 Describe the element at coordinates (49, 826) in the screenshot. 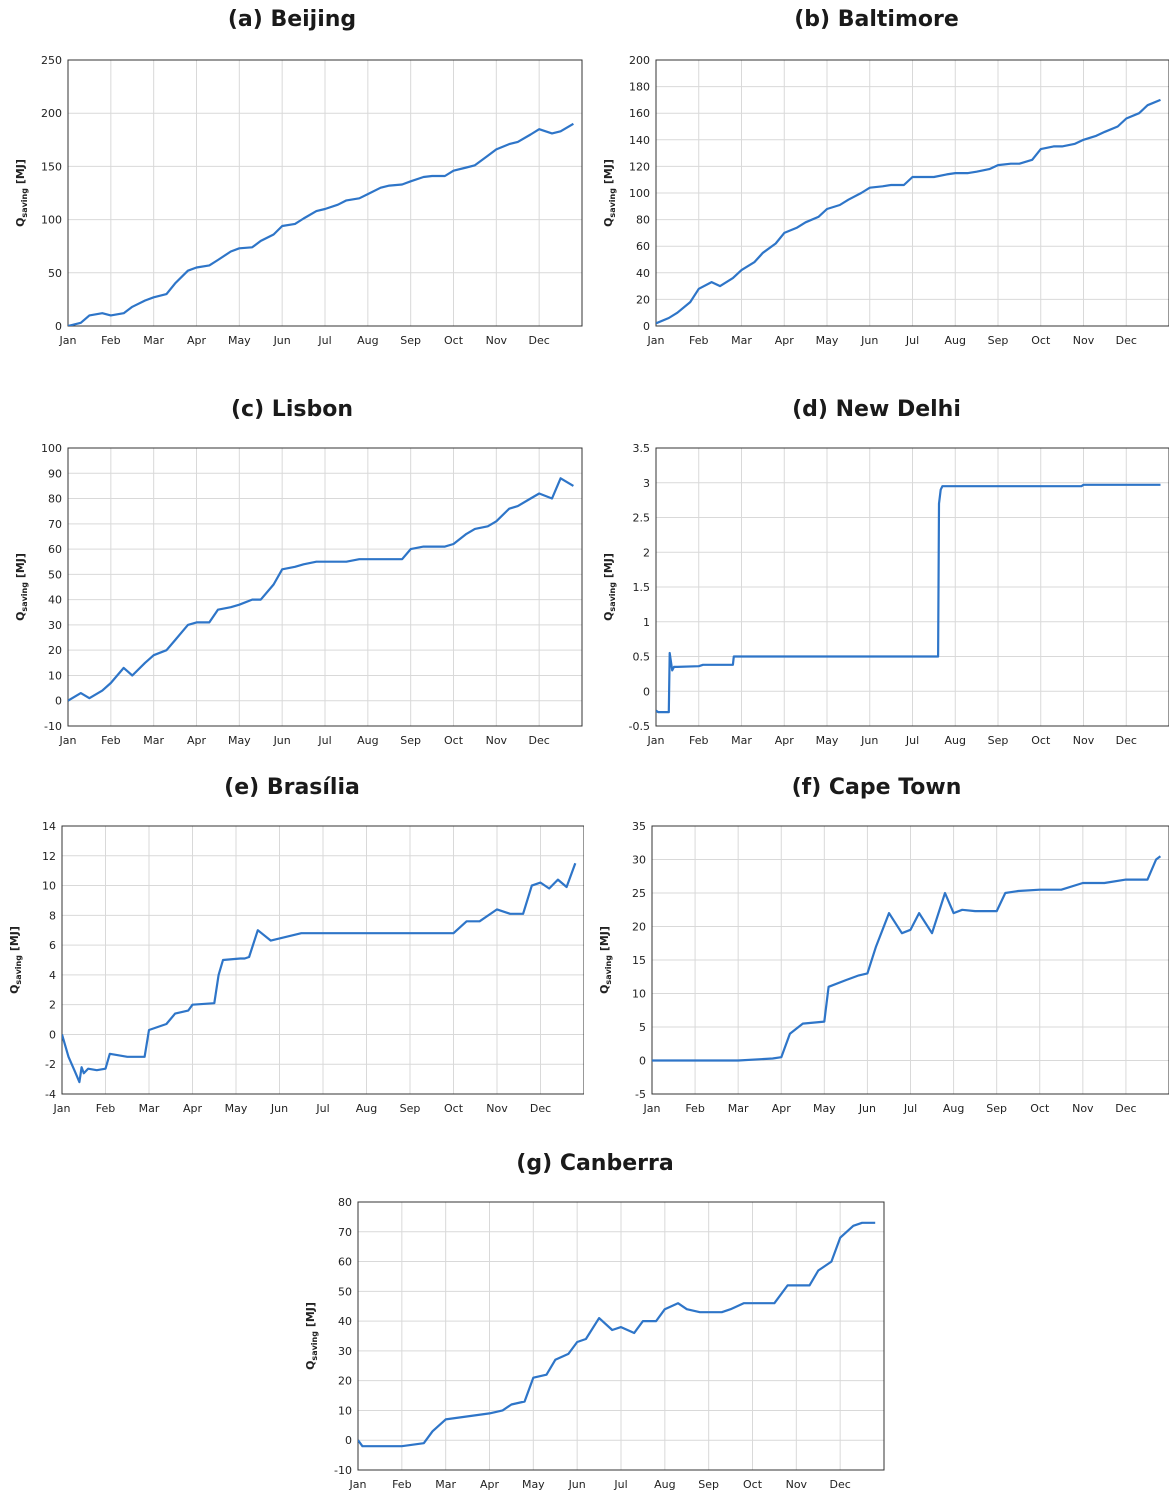

I see `y-tick-label: 14` at that location.